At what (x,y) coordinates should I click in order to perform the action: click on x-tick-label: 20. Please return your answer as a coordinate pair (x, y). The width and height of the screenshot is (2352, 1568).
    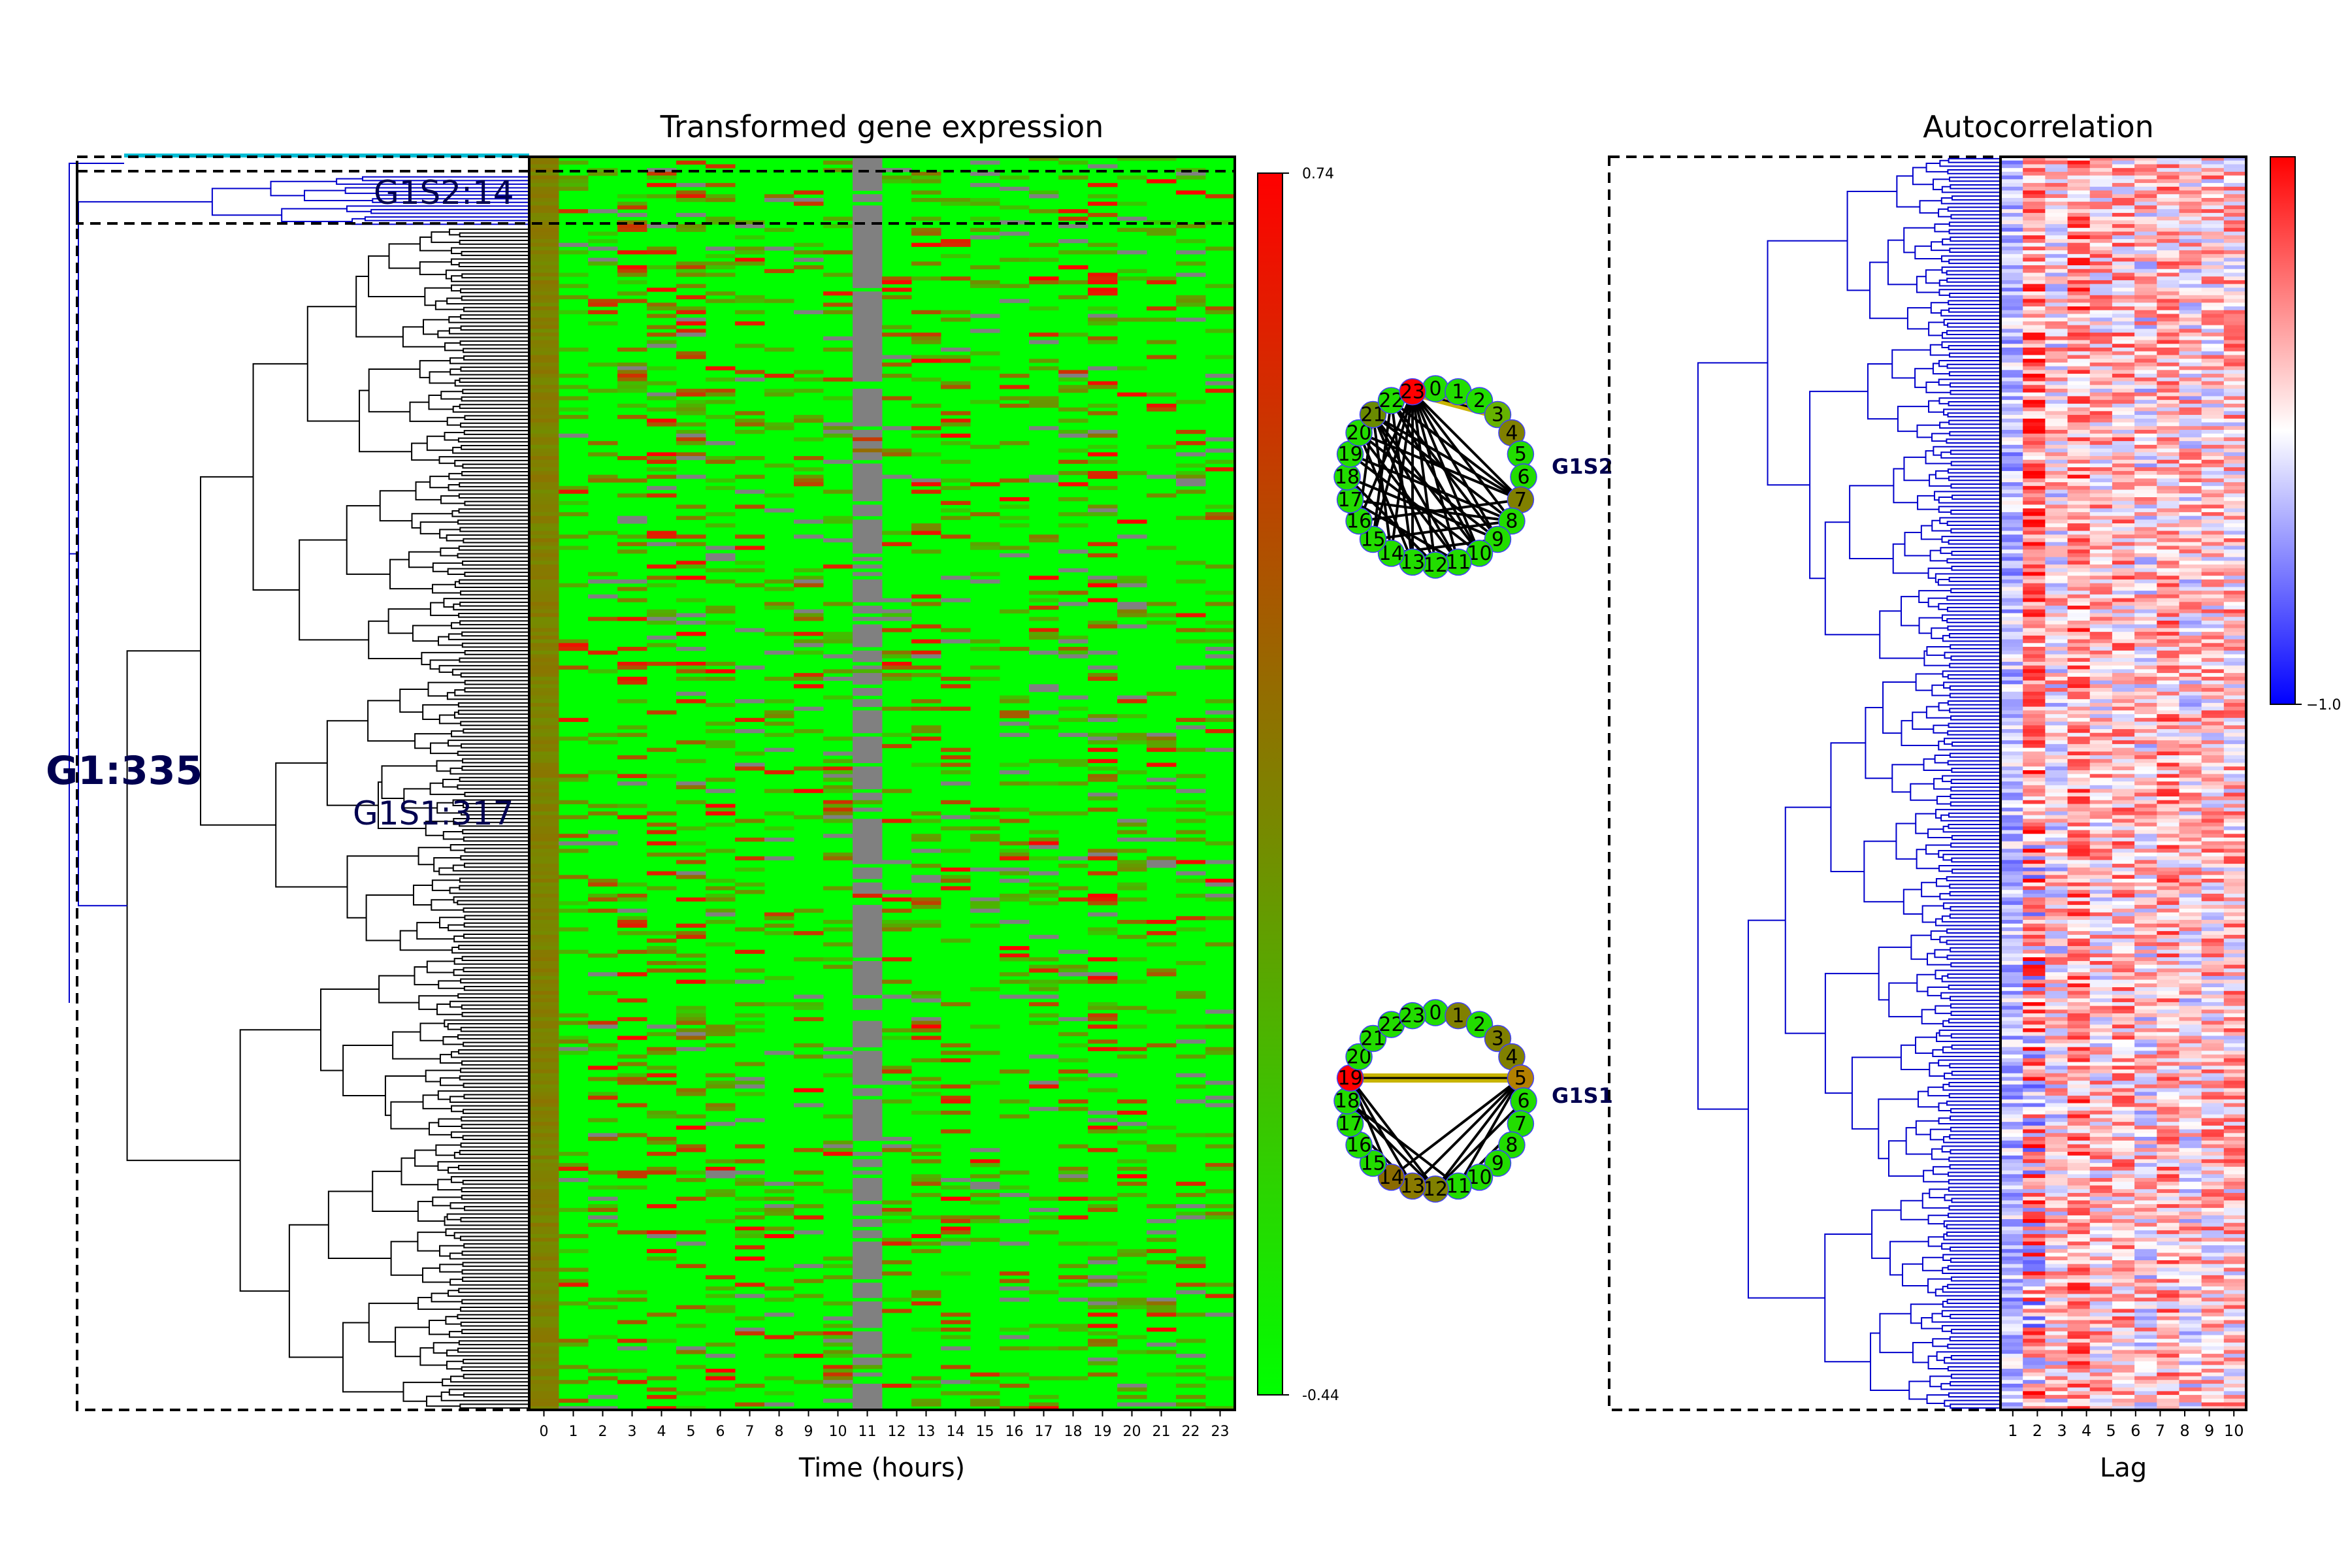
    Looking at the image, I should click on (1132, 1432).